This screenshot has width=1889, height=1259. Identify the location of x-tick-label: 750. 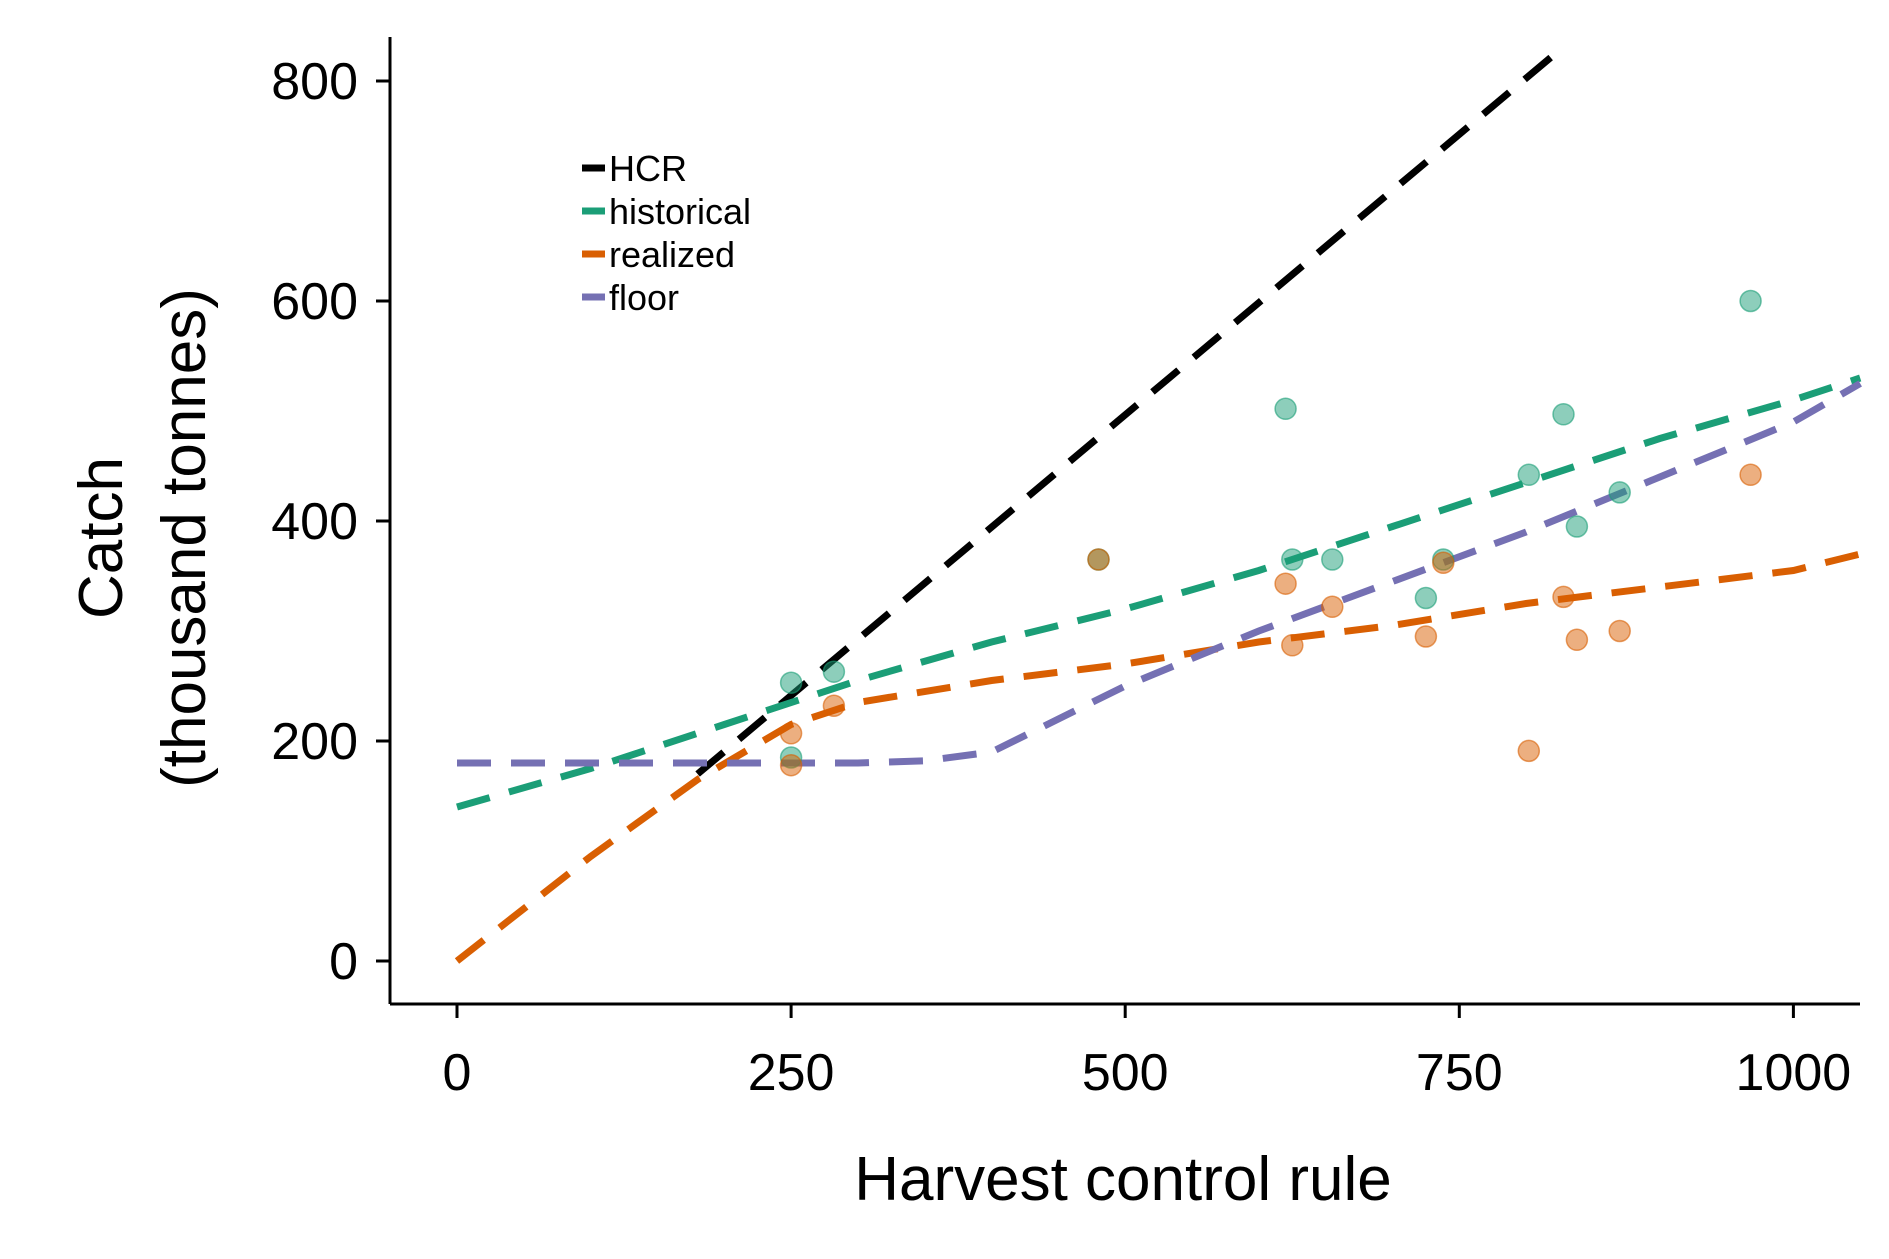
(1459, 1073).